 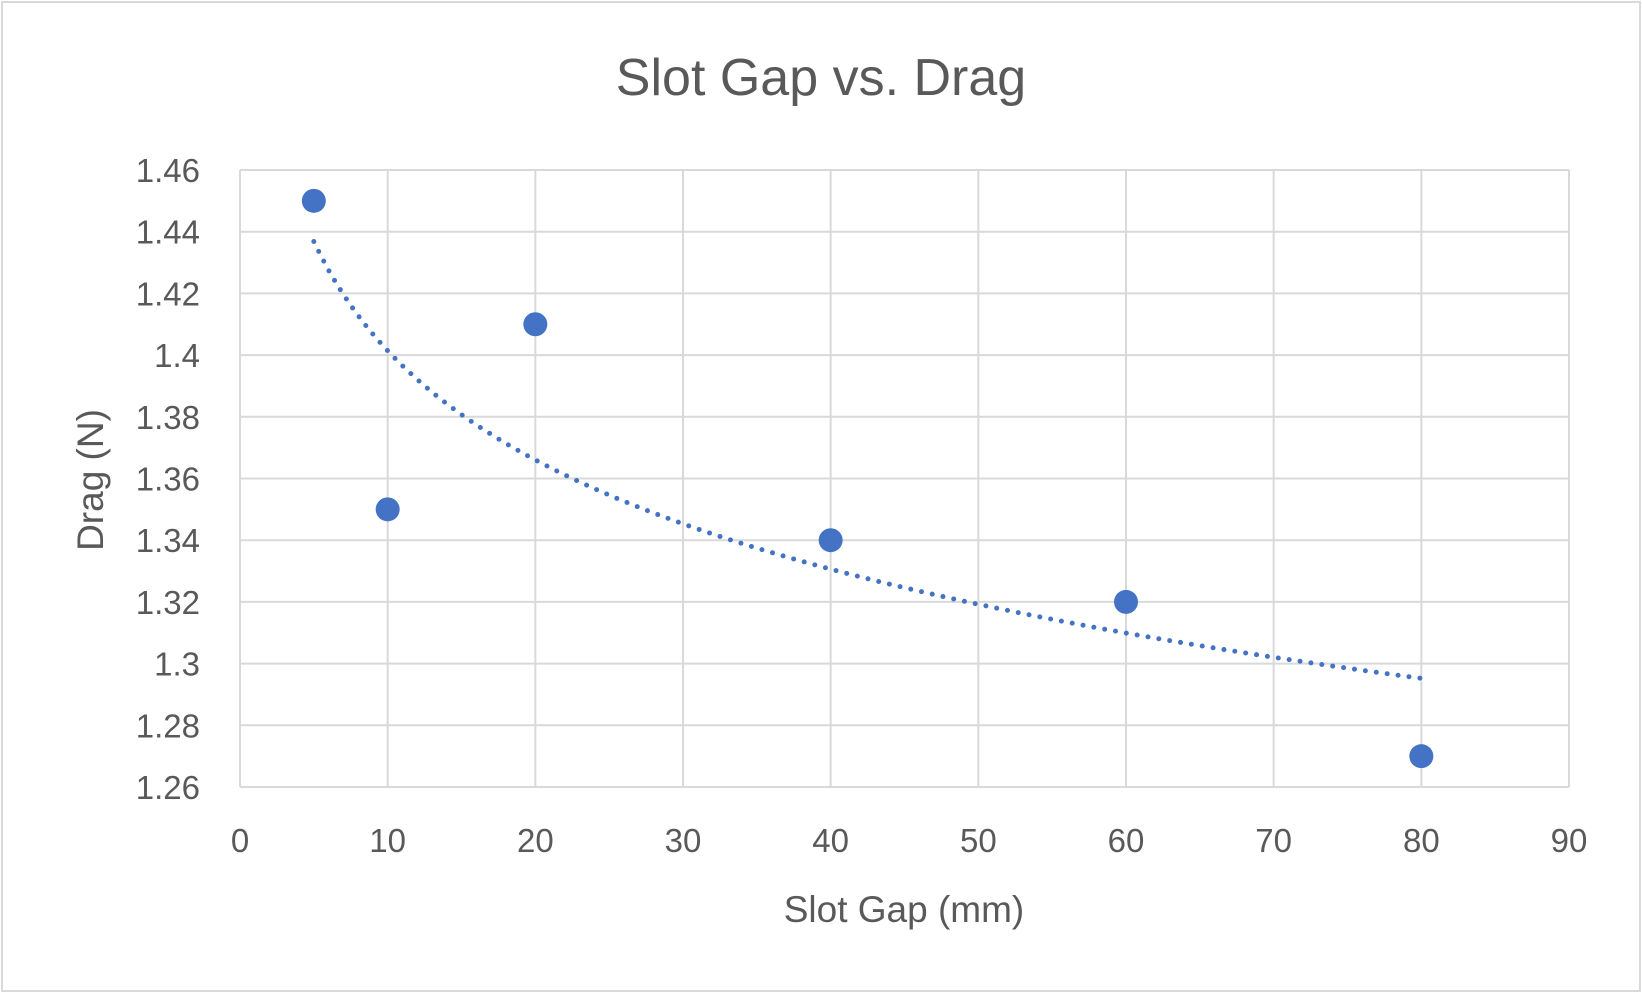 I want to click on x-tick-label: 0, so click(x=240, y=840).